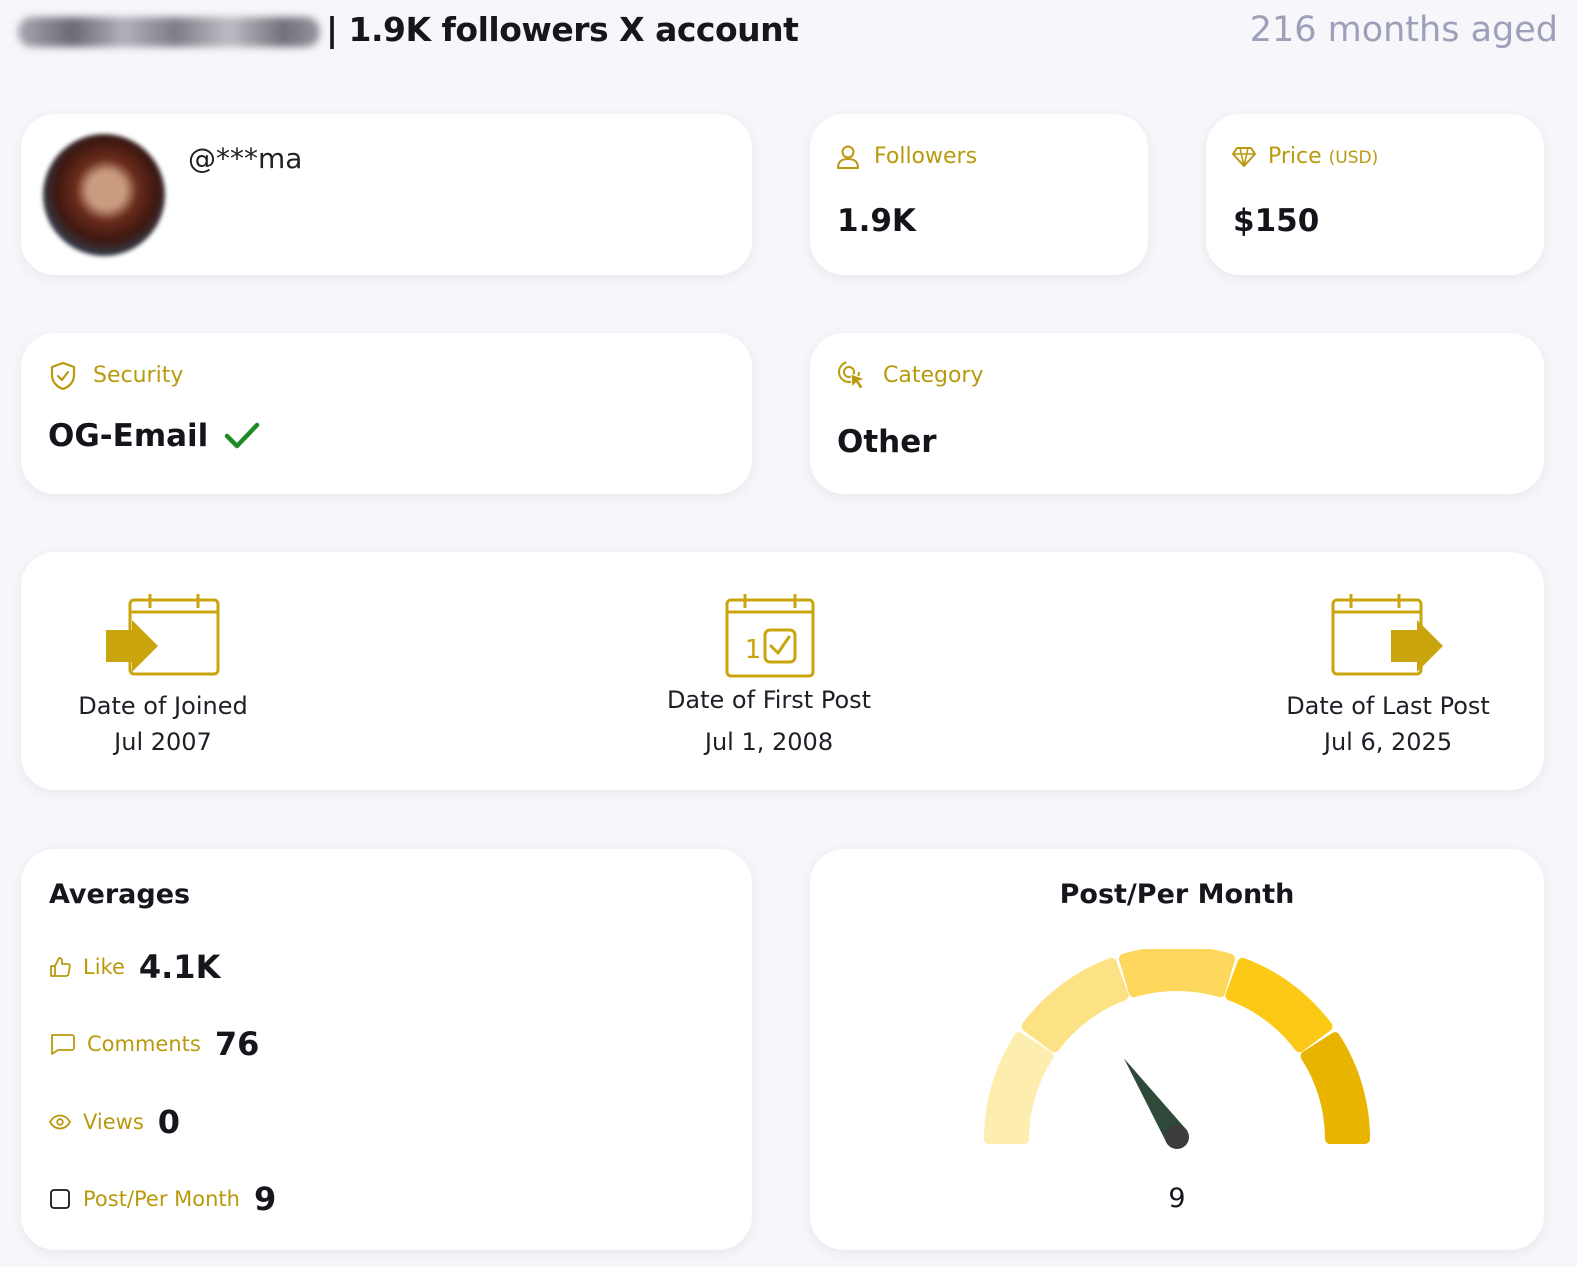 The height and width of the screenshot is (1267, 1577). What do you see at coordinates (237, 1044) in the screenshot?
I see `average-comments-value: 76` at bounding box center [237, 1044].